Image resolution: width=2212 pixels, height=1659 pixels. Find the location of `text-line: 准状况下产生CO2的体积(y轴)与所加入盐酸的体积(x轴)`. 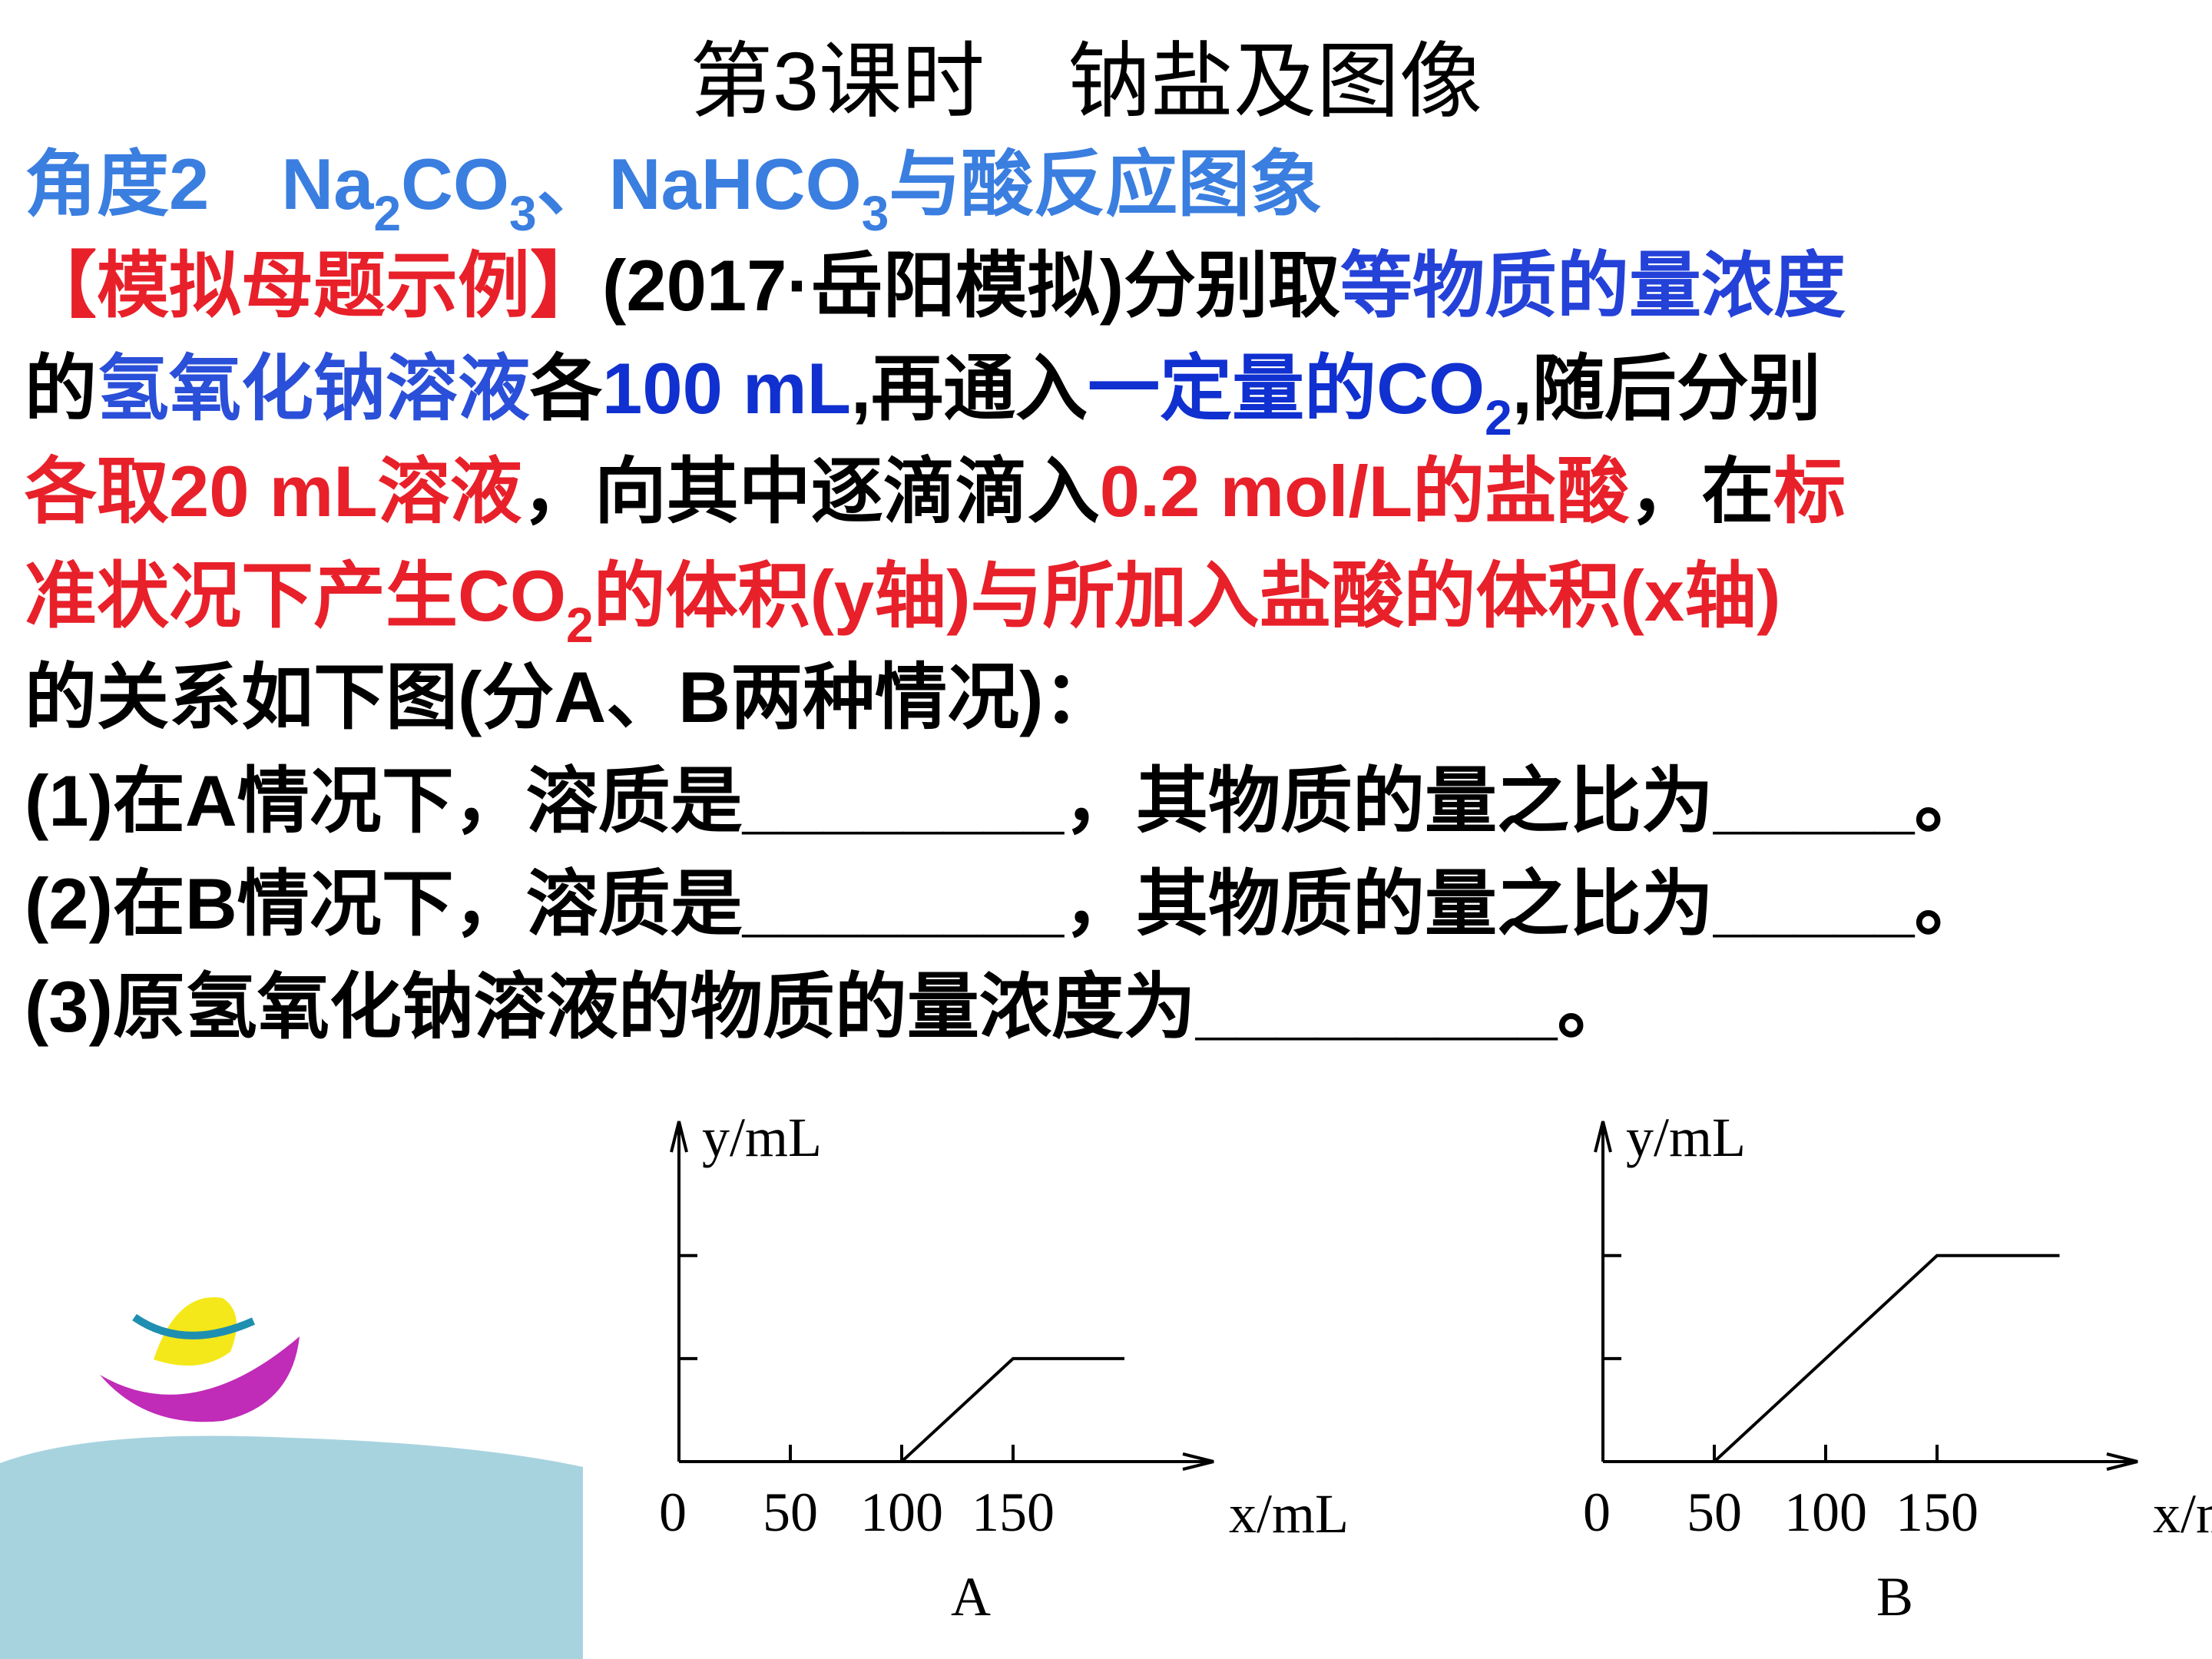

text-line: 准状况下产生CO2的体积(y轴)与所加入盐酸的体积(x轴) is located at coordinates (902, 604).